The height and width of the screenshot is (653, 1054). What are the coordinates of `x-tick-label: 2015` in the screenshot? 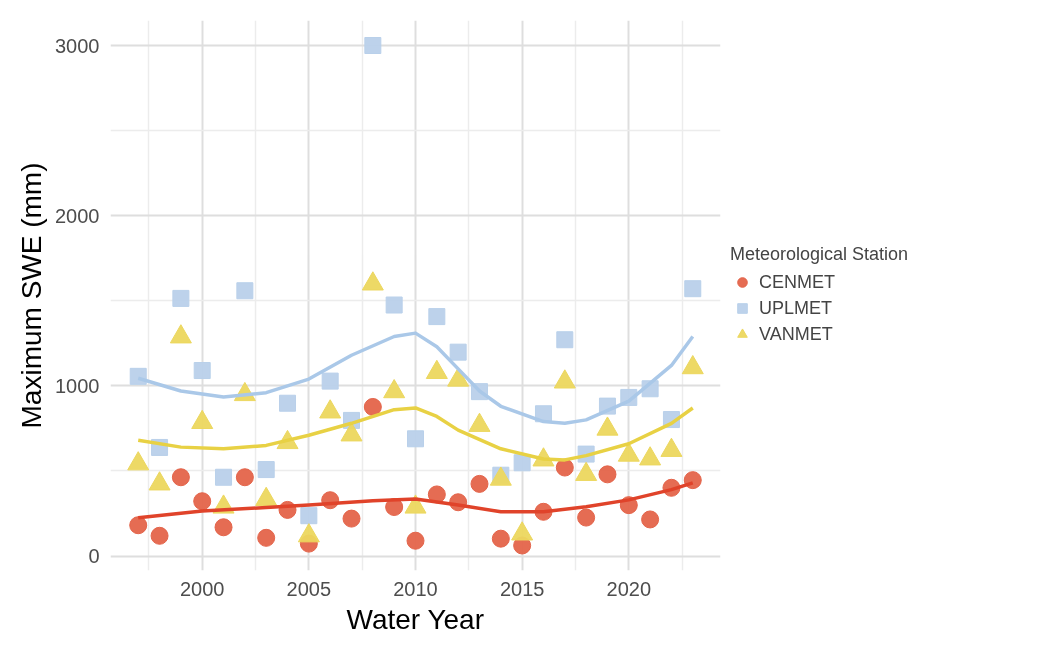 It's located at (522, 588).